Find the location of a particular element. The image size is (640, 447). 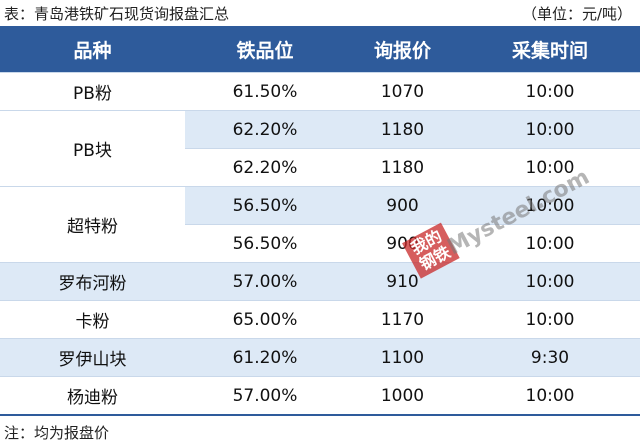

table-row: 62.20% 1180 10:00 is located at coordinates (320, 167).